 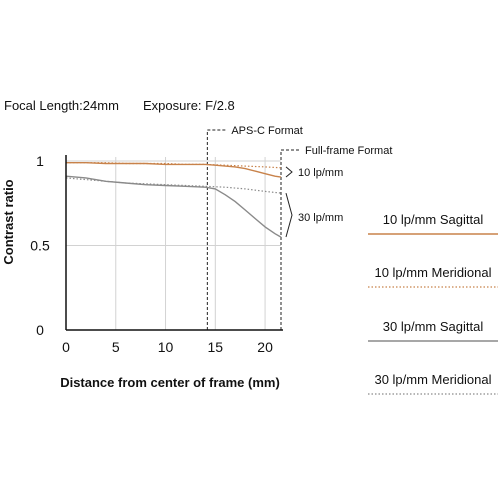 What do you see at coordinates (189, 105) in the screenshot?
I see `exposure-label: Exposure: F/2.8` at bounding box center [189, 105].